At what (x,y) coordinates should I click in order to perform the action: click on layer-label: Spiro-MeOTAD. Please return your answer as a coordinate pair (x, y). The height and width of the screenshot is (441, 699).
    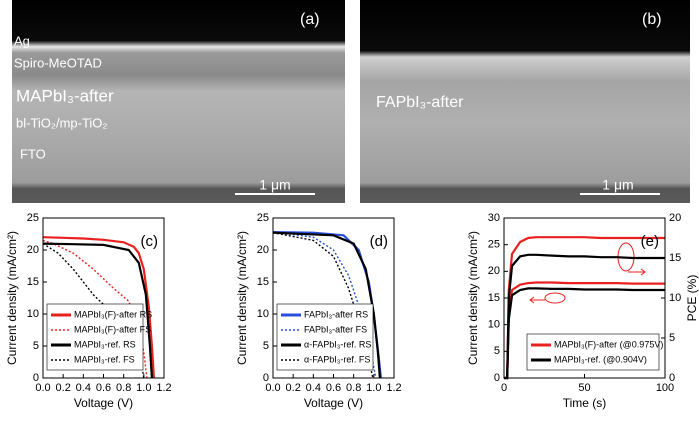
    Looking at the image, I should click on (58, 62).